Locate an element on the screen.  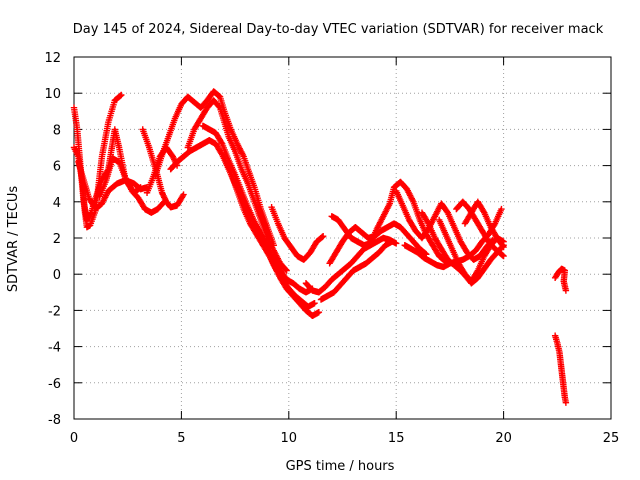
x-tick-label: 20 is located at coordinates (503, 438).